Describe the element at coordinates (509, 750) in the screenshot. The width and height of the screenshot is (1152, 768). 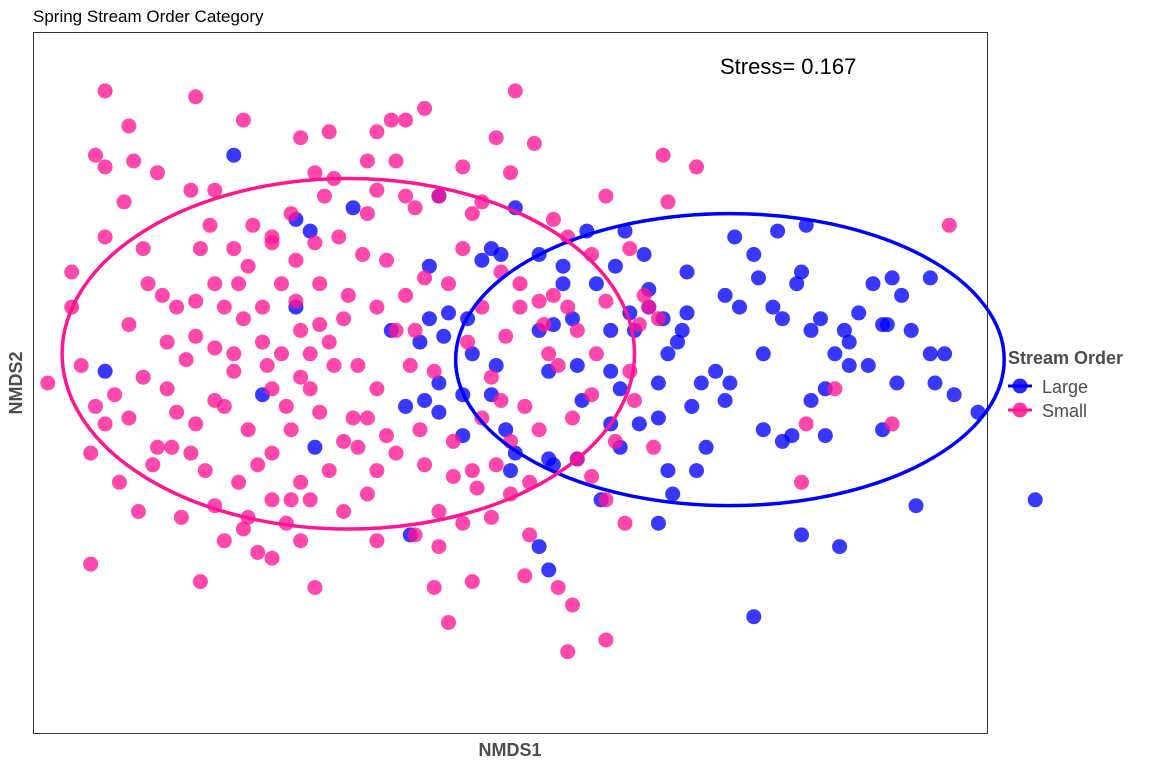
I see `x-axis-title: NMDS1` at that location.